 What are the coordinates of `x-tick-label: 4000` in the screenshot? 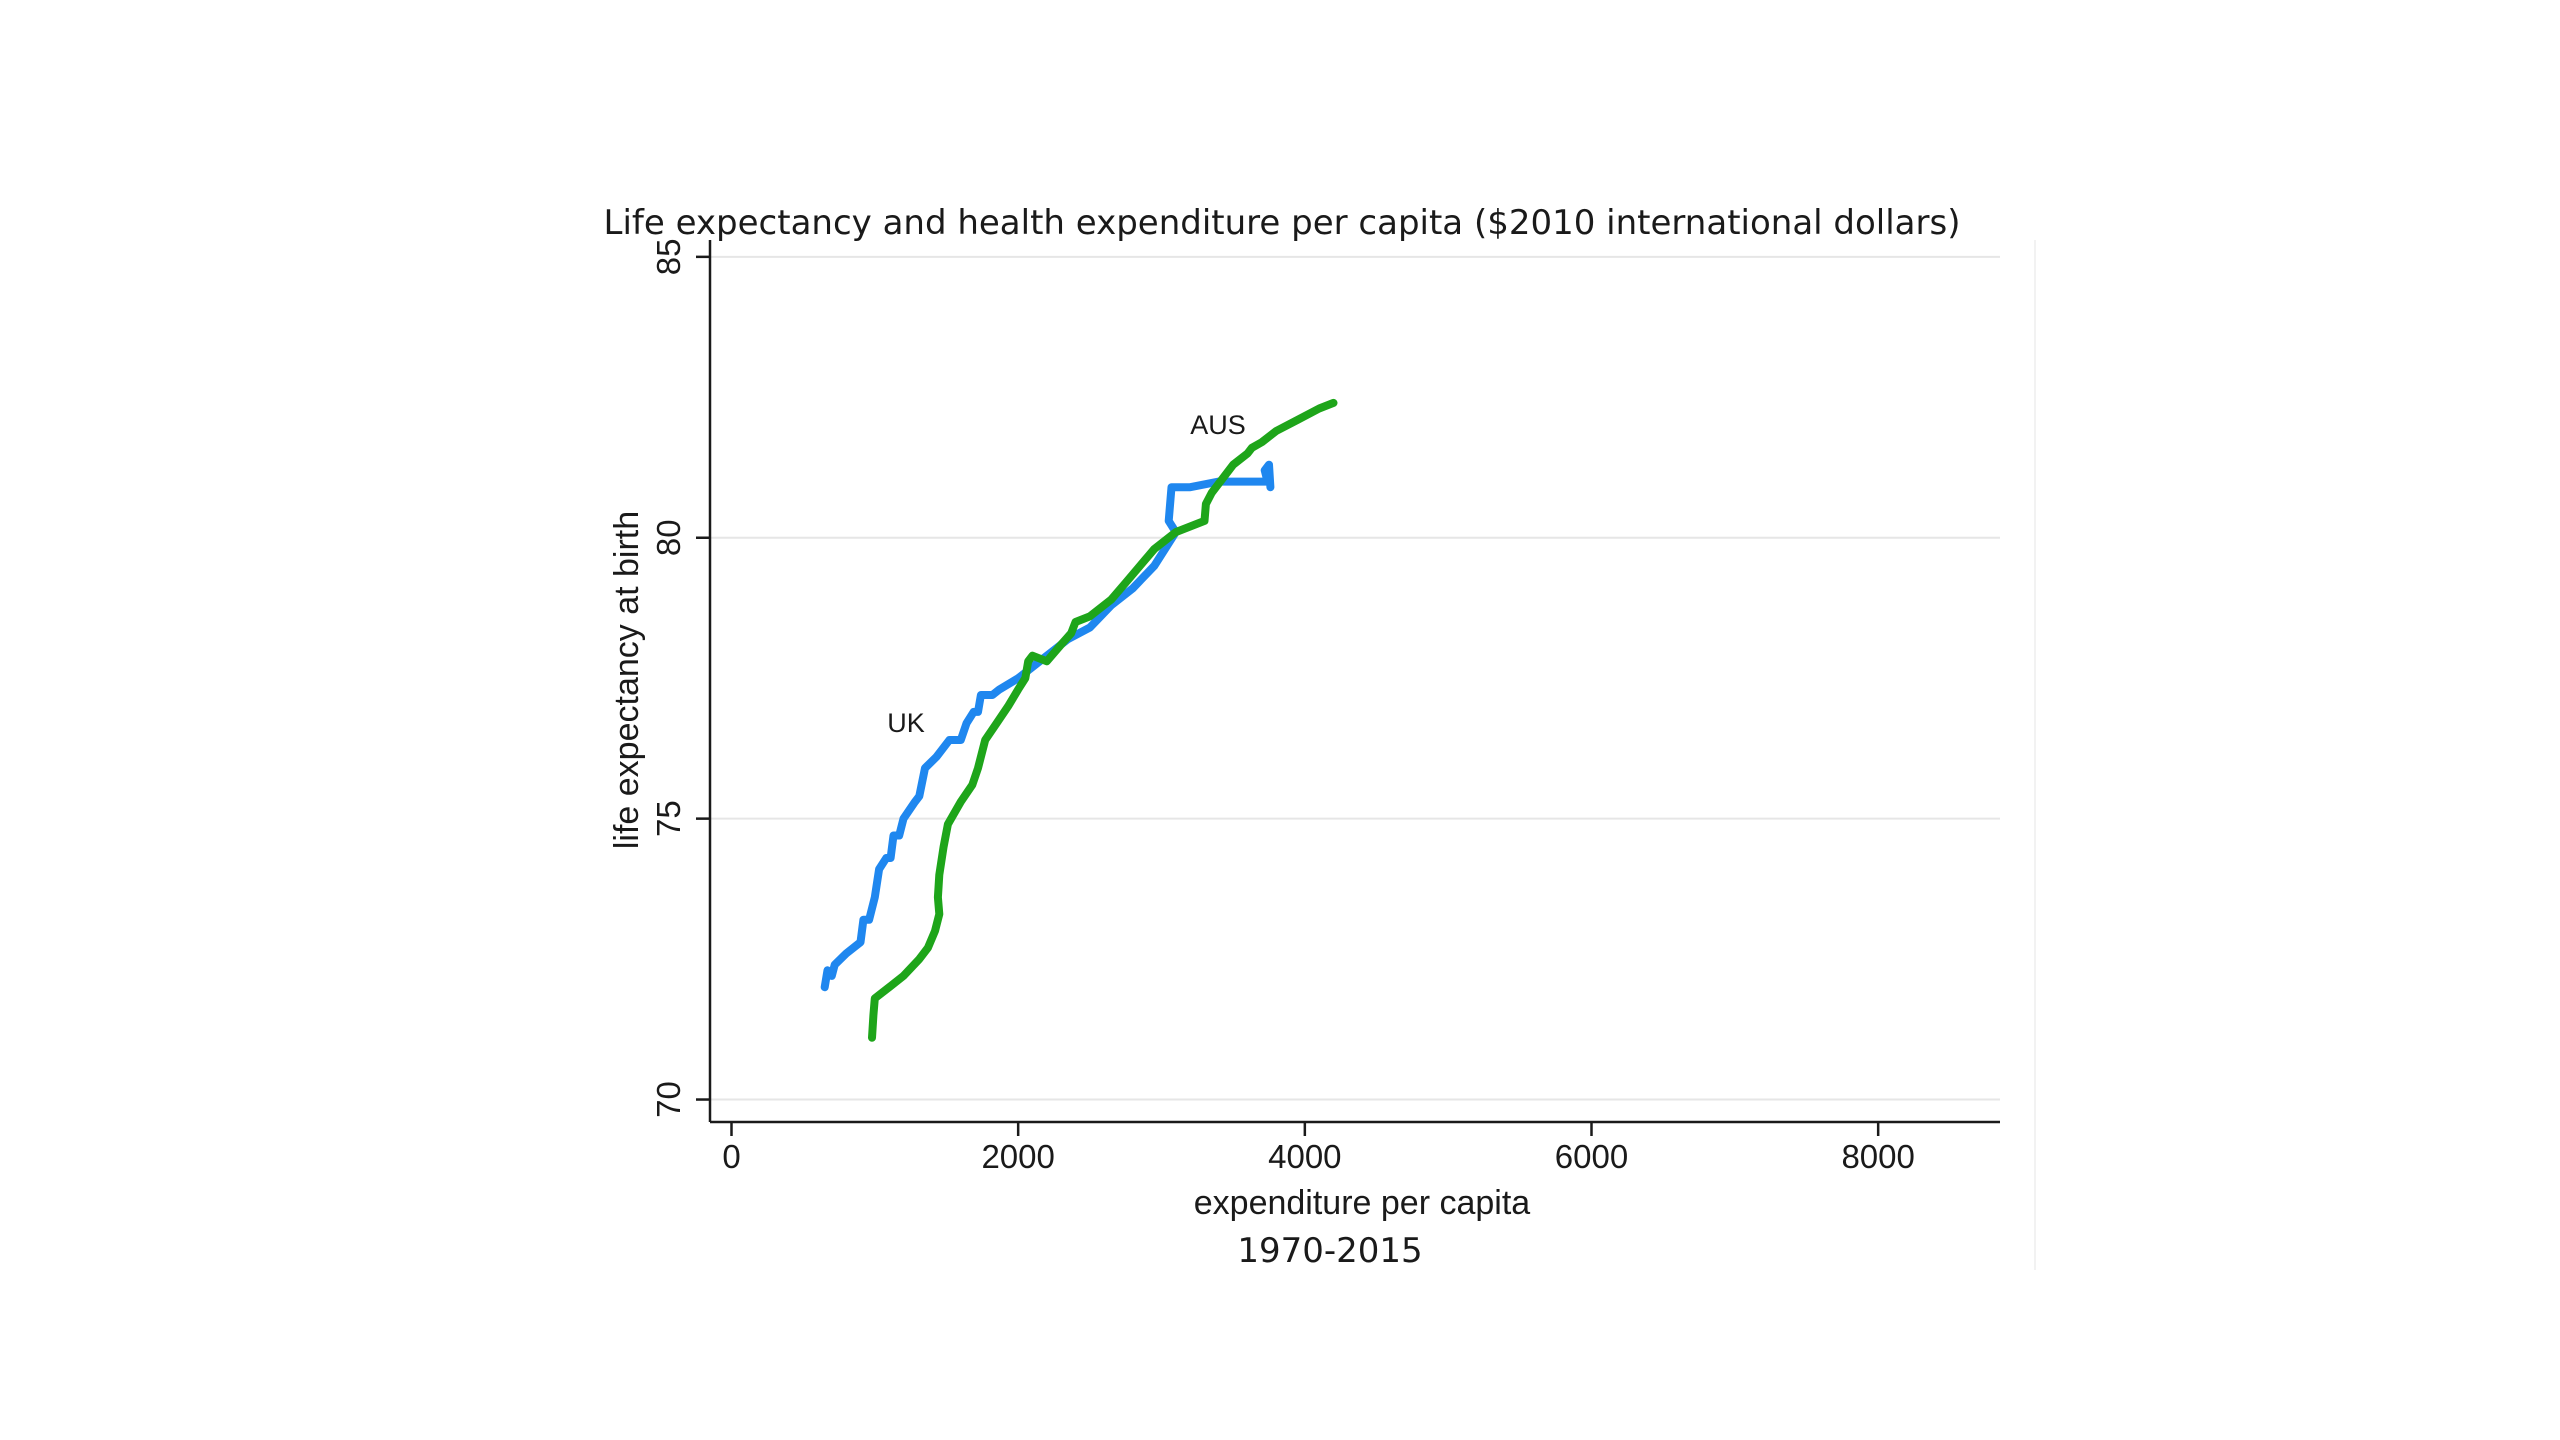 It's located at (1304, 1156).